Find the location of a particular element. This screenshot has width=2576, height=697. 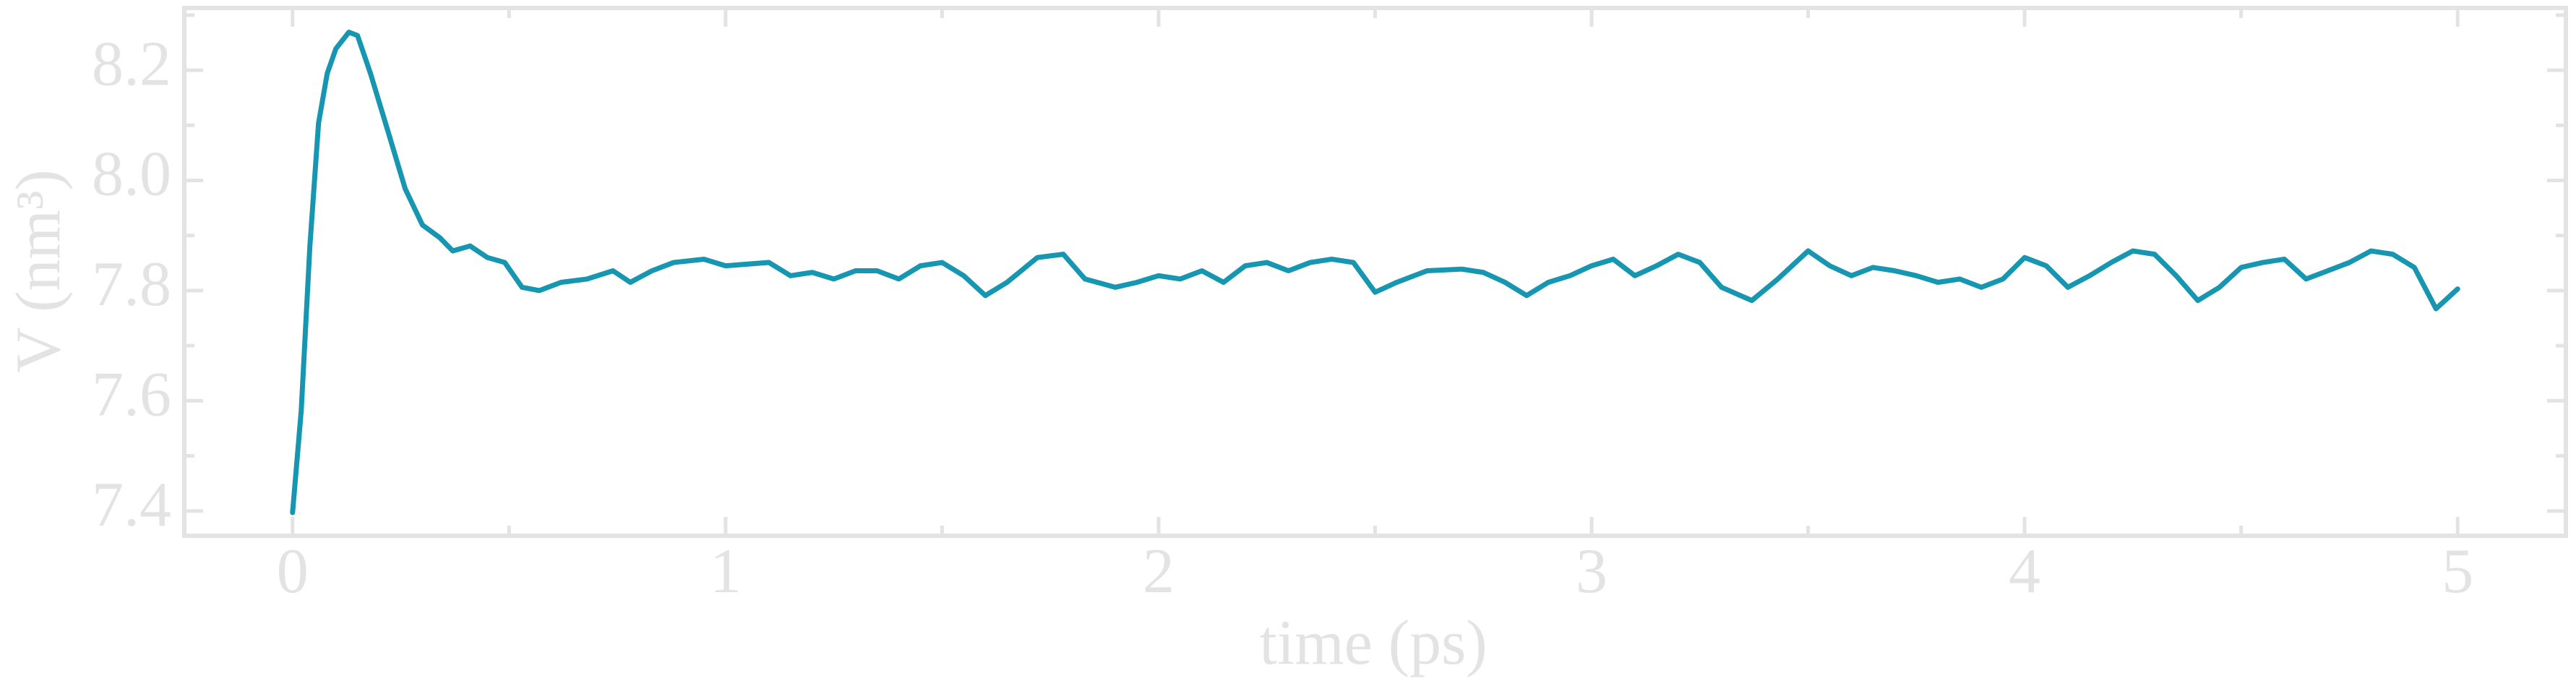

x-tick-label: 1 is located at coordinates (726, 571).